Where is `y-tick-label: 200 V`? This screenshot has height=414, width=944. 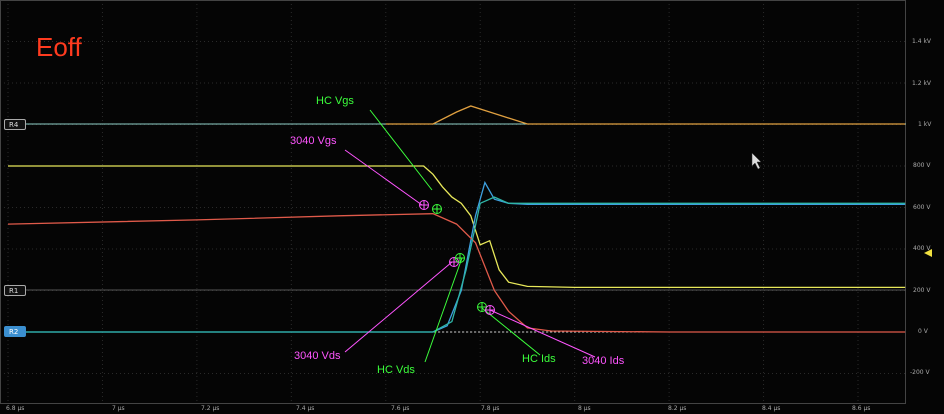 y-tick-label: 200 V is located at coordinates (922, 290).